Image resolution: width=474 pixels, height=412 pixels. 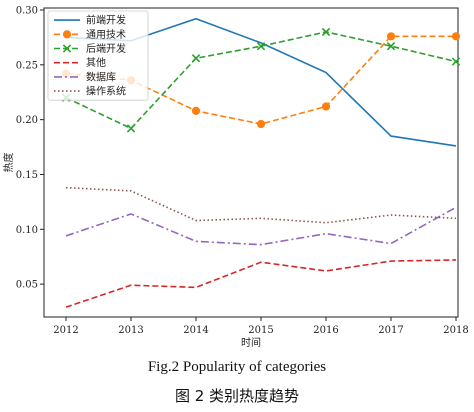 What do you see at coordinates (80, 62) in the screenshot?
I see `legend-item: 其他` at bounding box center [80, 62].